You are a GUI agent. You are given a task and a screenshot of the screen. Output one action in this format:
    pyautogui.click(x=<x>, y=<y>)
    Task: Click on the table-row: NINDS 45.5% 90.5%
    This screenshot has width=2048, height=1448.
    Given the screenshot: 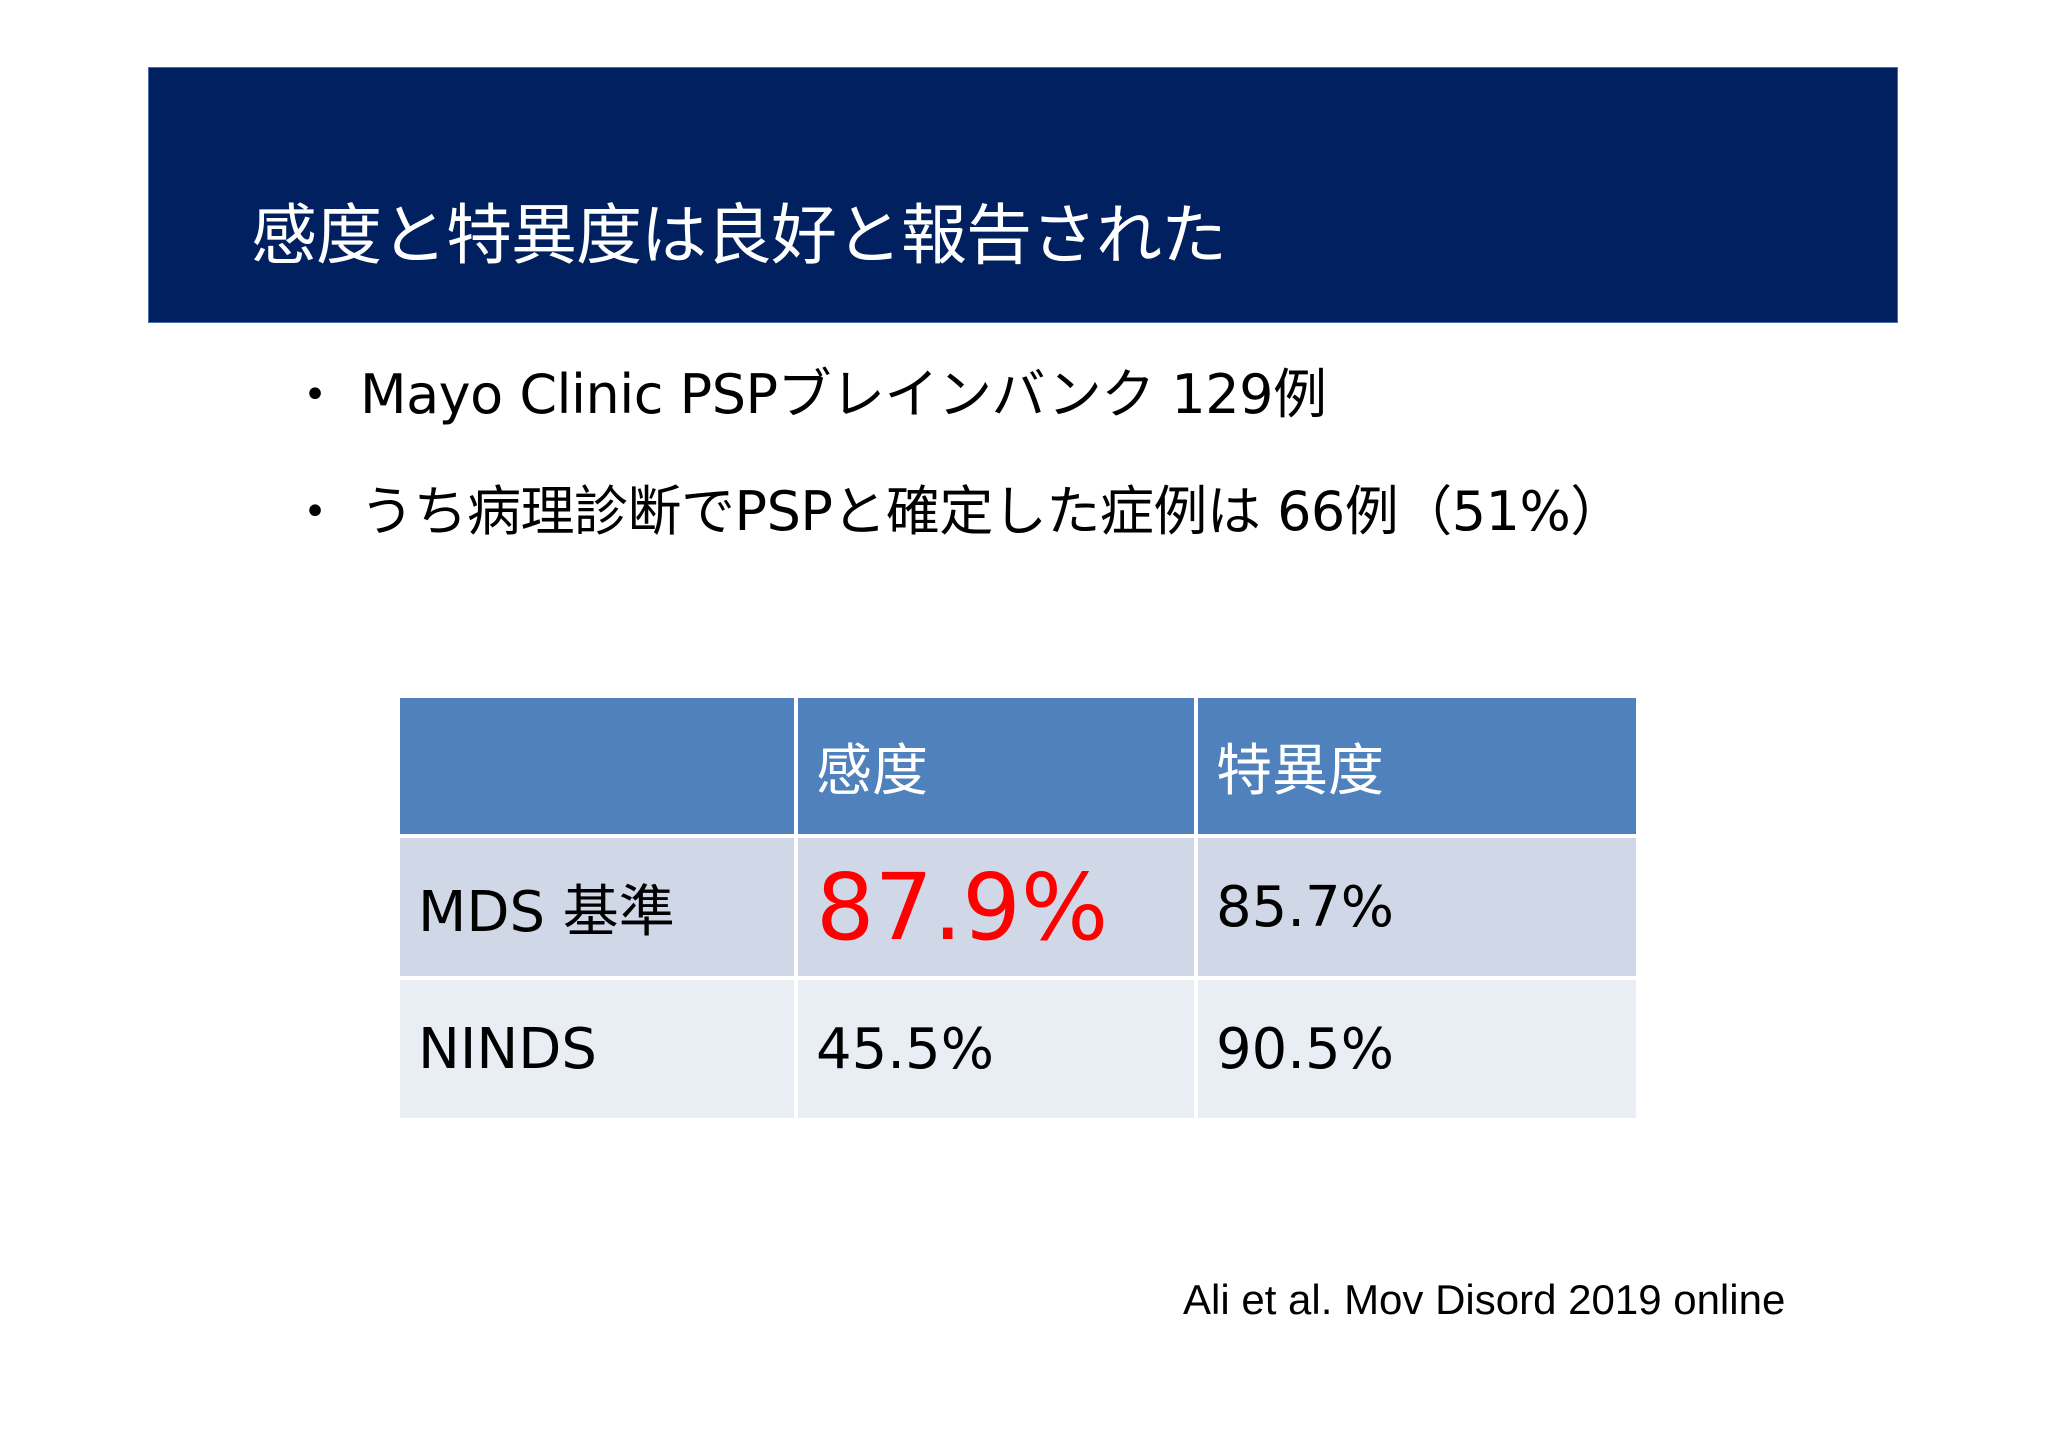 What is the action you would take?
    pyautogui.click(x=1018, y=1049)
    